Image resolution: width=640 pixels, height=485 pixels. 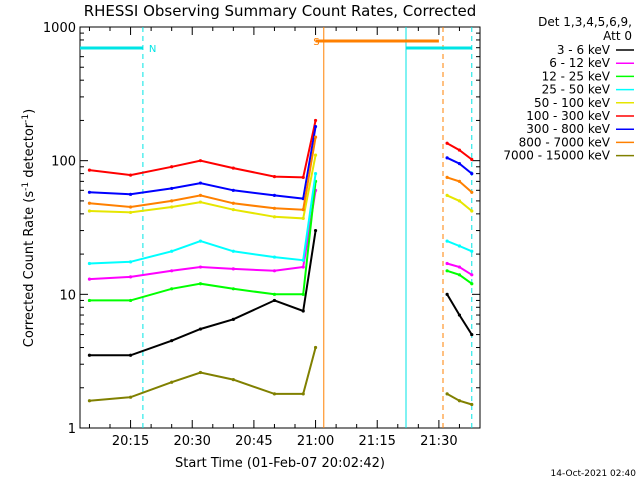 I want to click on x-tick-label: 20:30, so click(x=191, y=441).